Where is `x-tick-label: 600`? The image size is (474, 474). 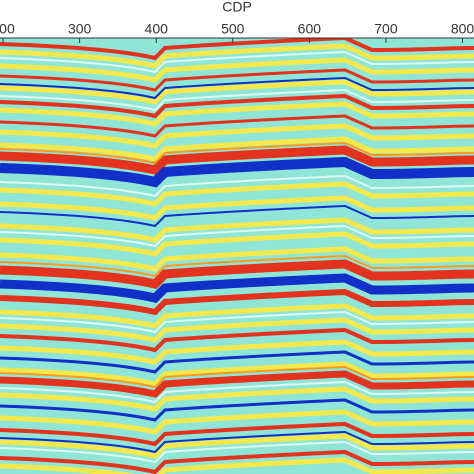
x-tick-label: 600 is located at coordinates (310, 29).